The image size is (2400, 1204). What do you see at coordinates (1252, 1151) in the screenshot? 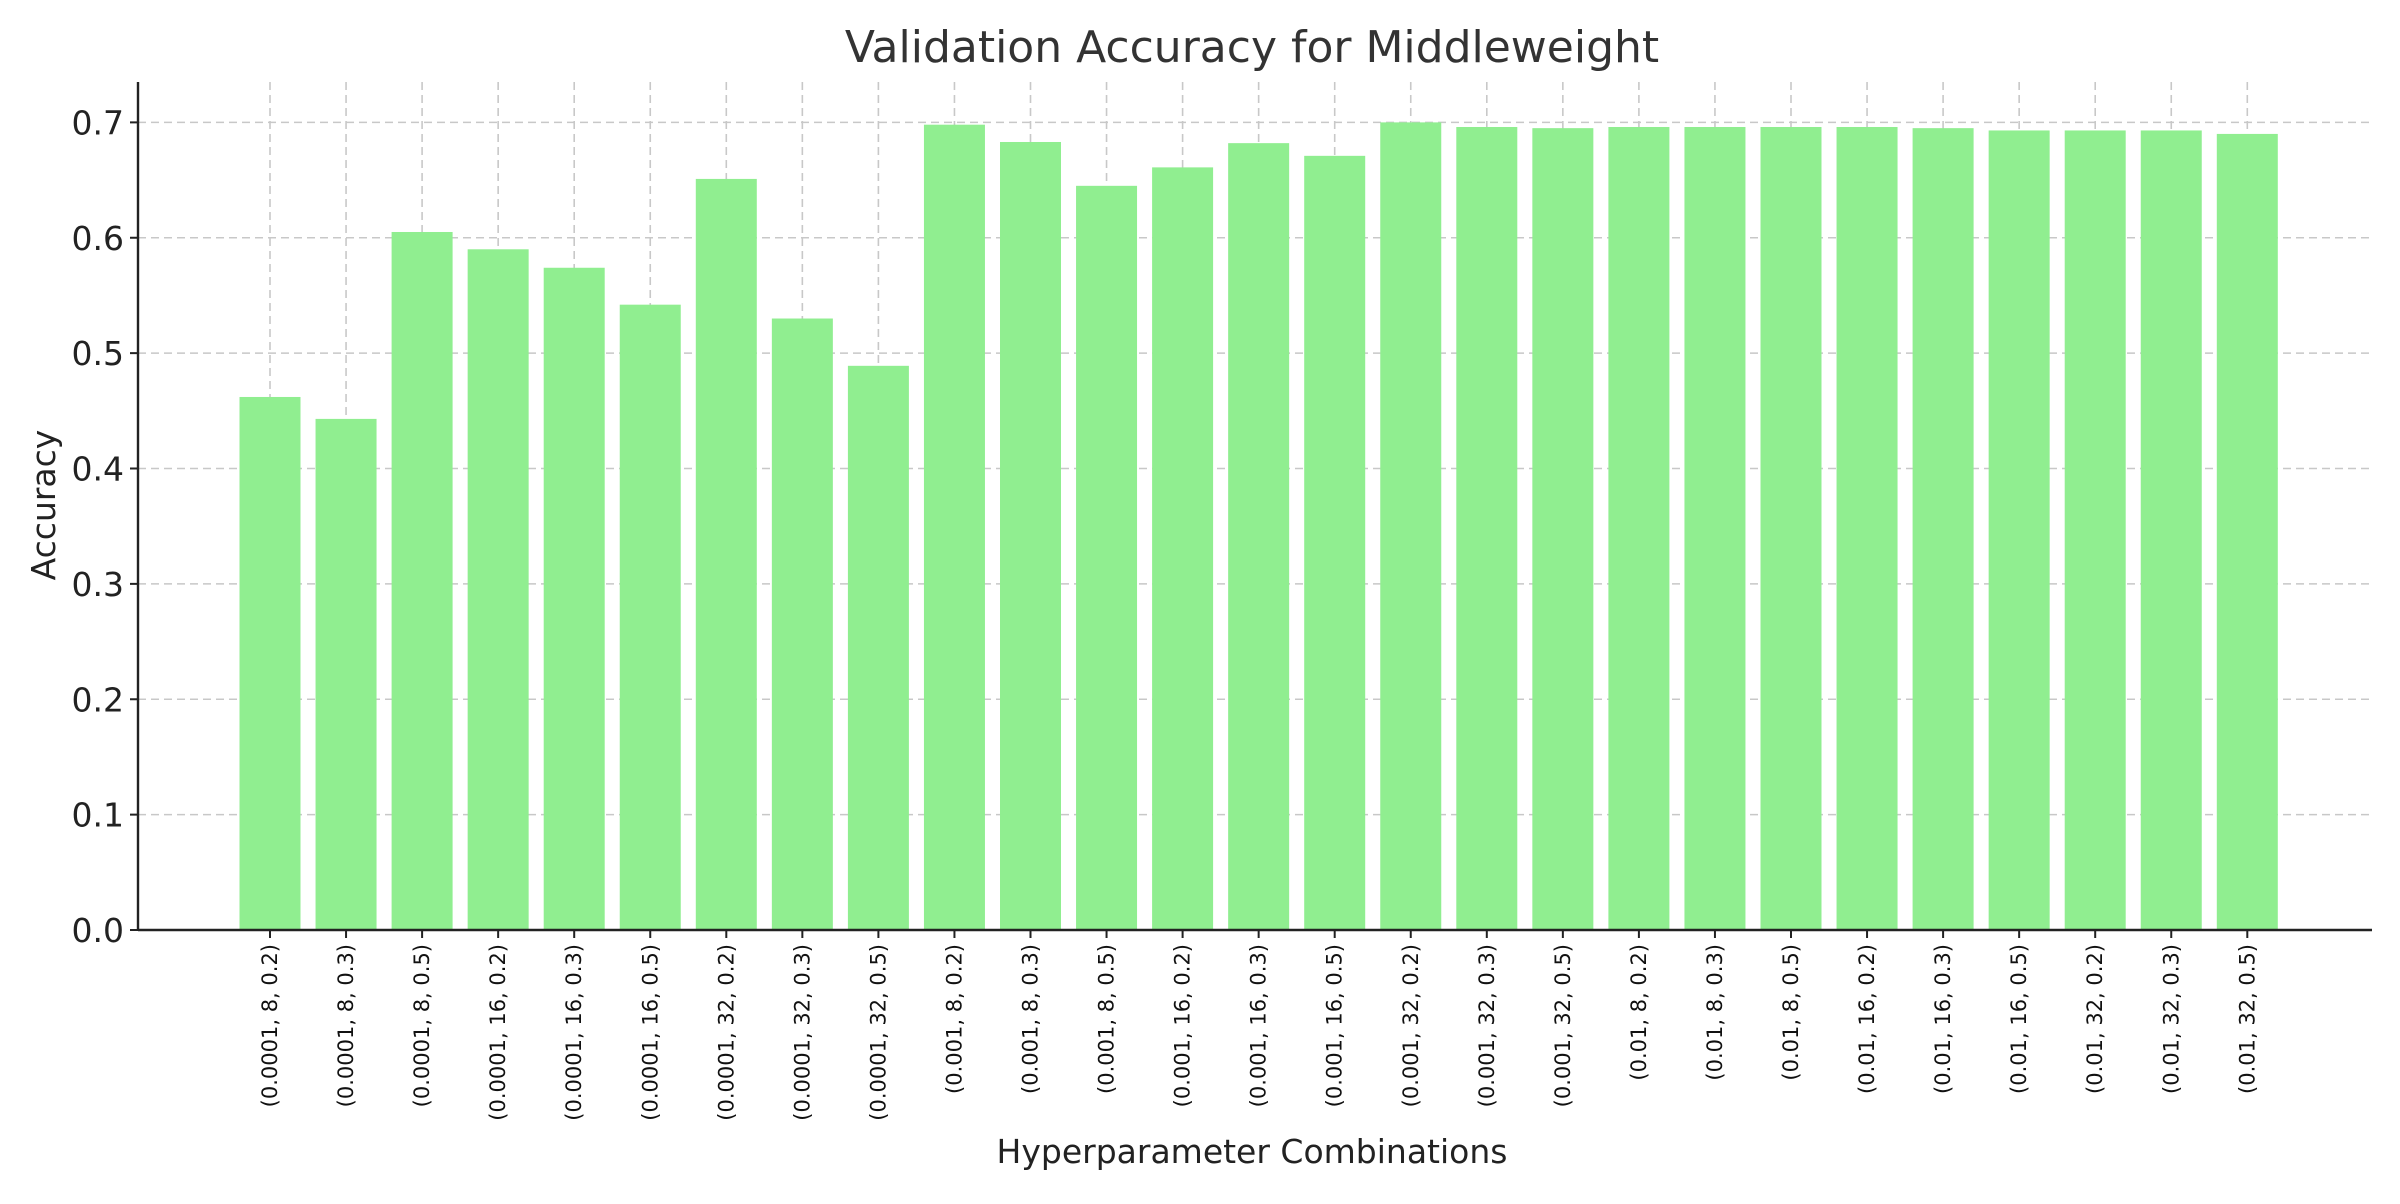
I see `x-axis-title: Hyperparameter Combinations` at bounding box center [1252, 1151].